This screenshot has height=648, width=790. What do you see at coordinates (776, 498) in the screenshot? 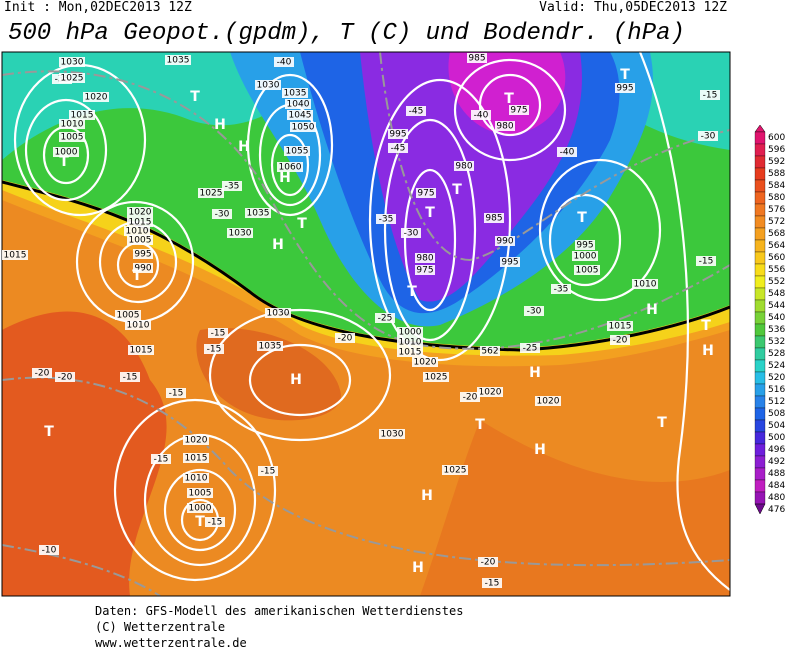
I see `colorbar-label: 480` at bounding box center [776, 498].